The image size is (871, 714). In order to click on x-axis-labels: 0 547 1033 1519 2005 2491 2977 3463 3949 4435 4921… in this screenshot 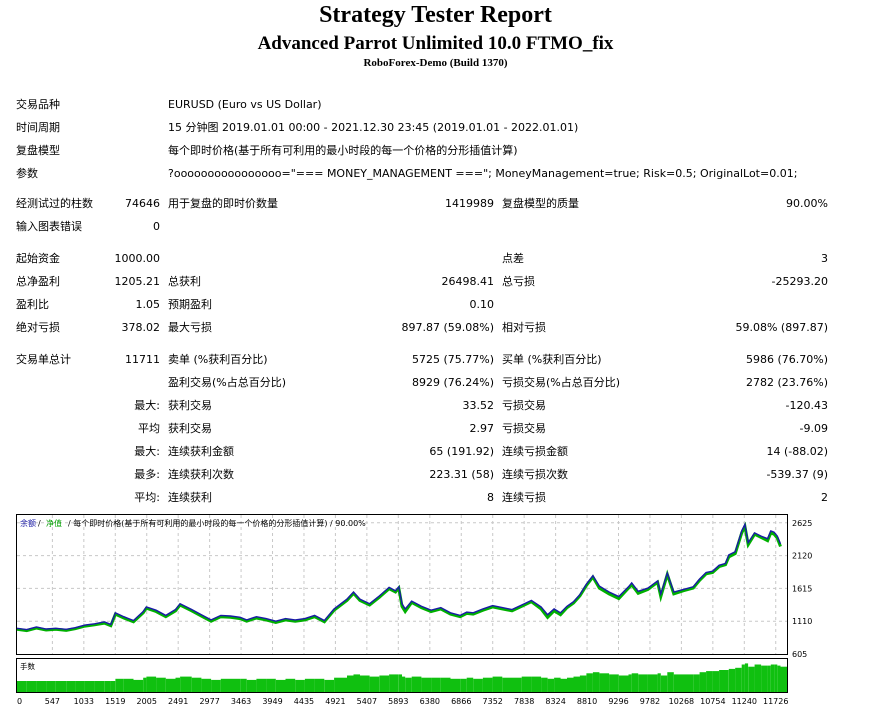, I will do `click(402, 701)`.